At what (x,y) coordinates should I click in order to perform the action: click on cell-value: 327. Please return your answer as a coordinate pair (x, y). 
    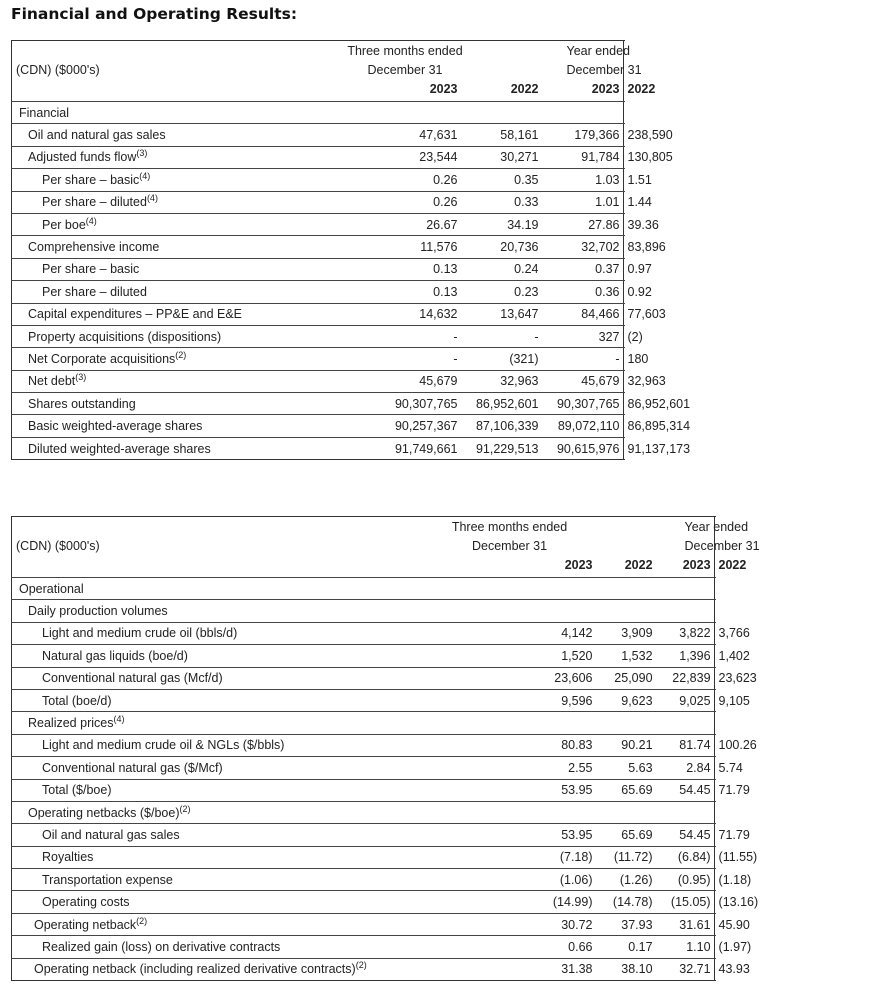
    Looking at the image, I should click on (583, 336).